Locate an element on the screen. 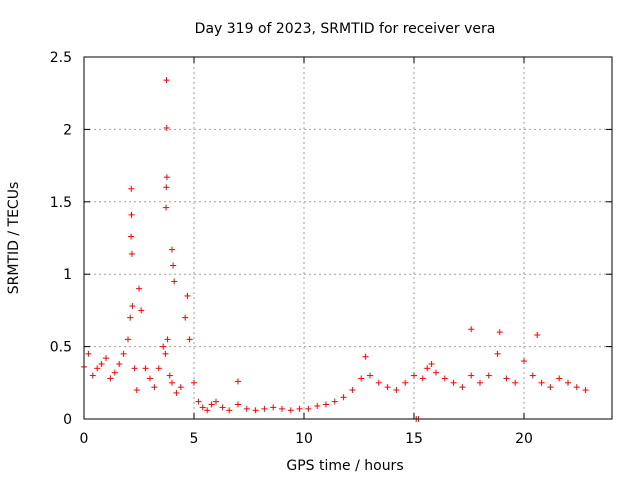  x-tick-label: 10 is located at coordinates (304, 439).